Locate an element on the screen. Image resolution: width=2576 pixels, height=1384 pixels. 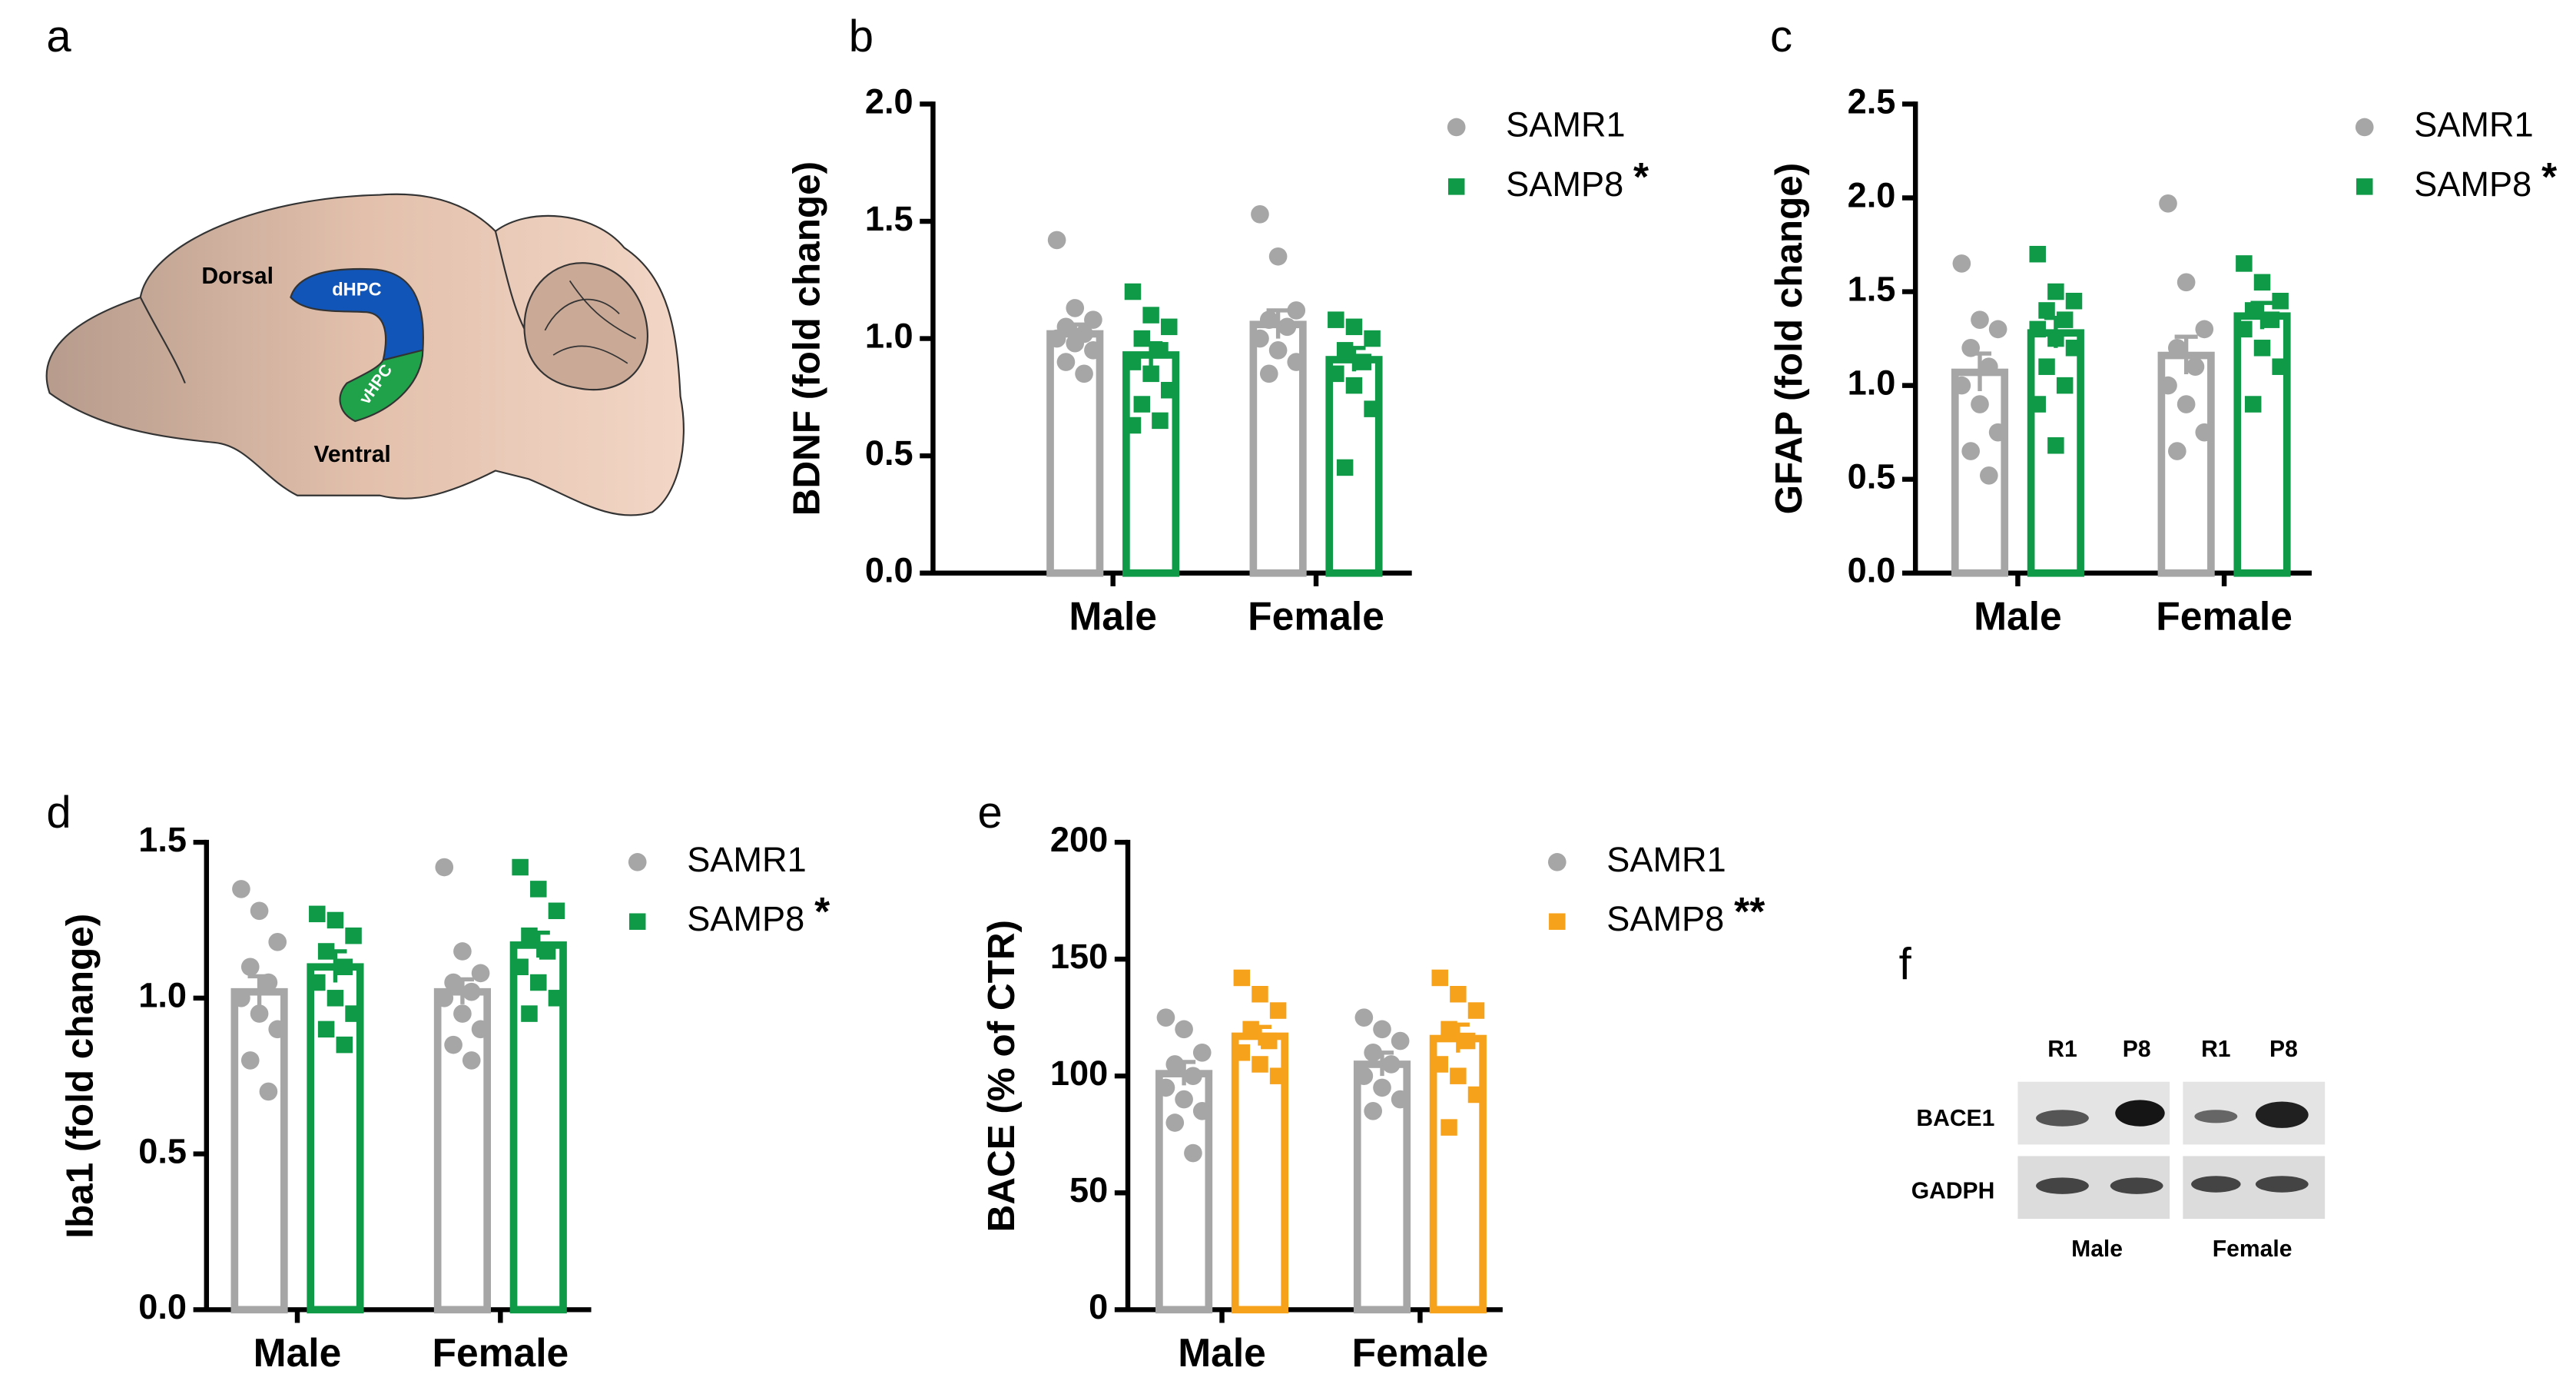
lane-label: P8 is located at coordinates (2283, 1049).